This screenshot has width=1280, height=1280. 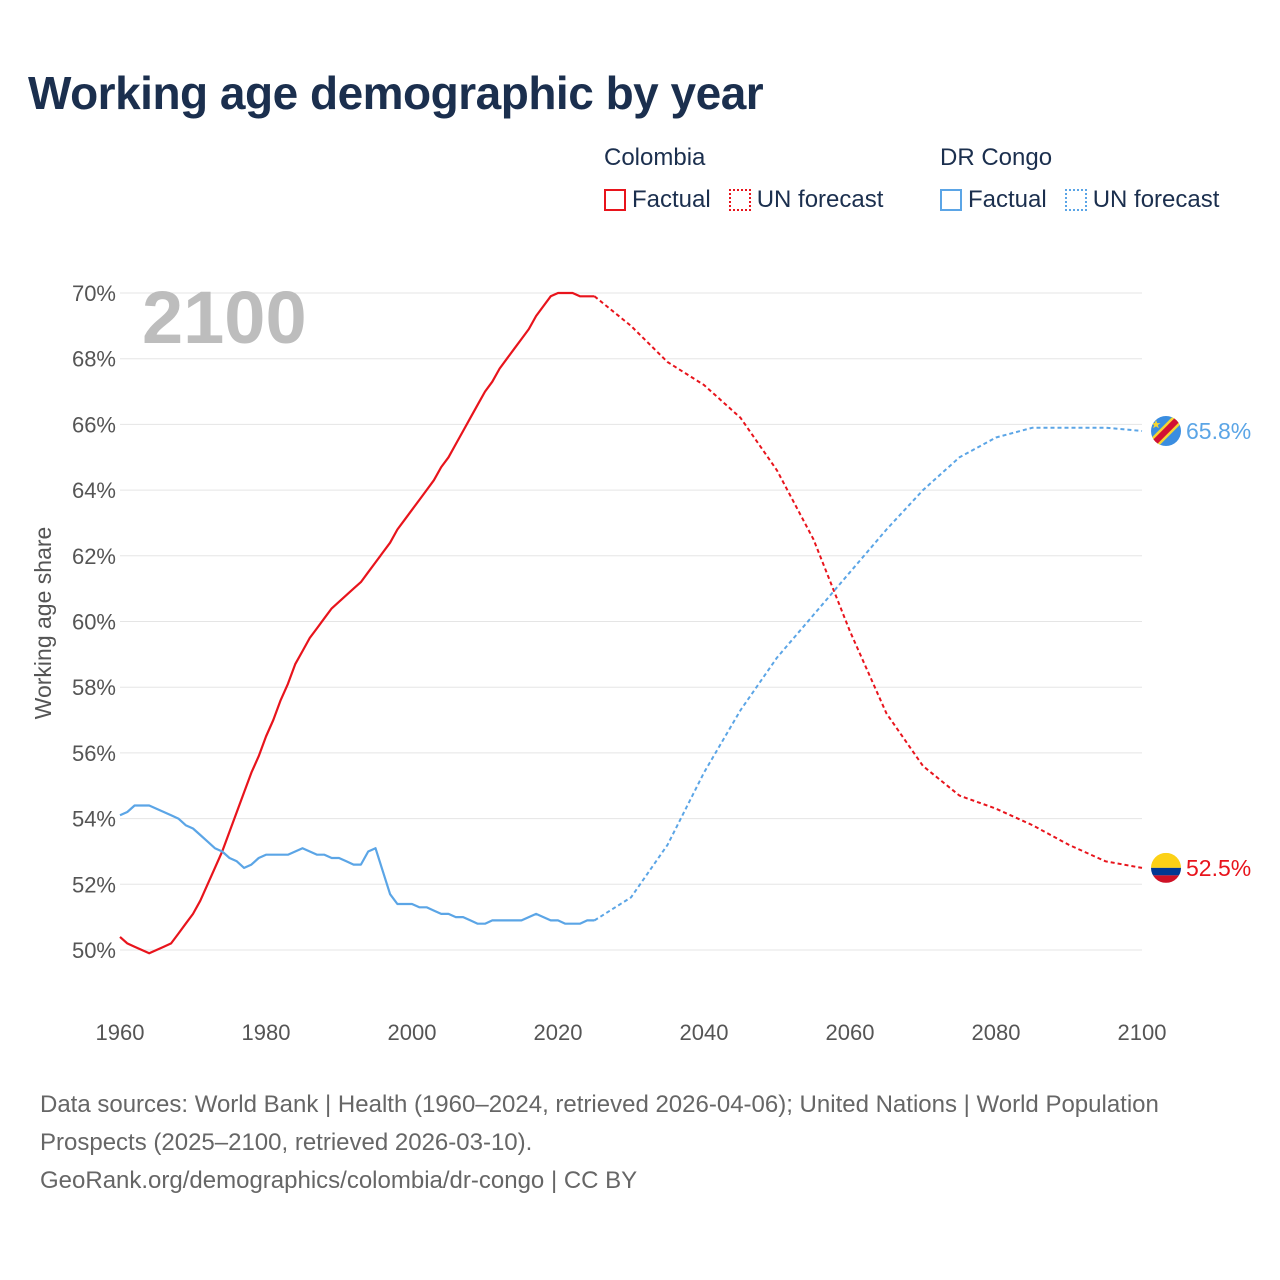 What do you see at coordinates (1075, 200) in the screenshot?
I see `legend-drc-forecast-swatch` at bounding box center [1075, 200].